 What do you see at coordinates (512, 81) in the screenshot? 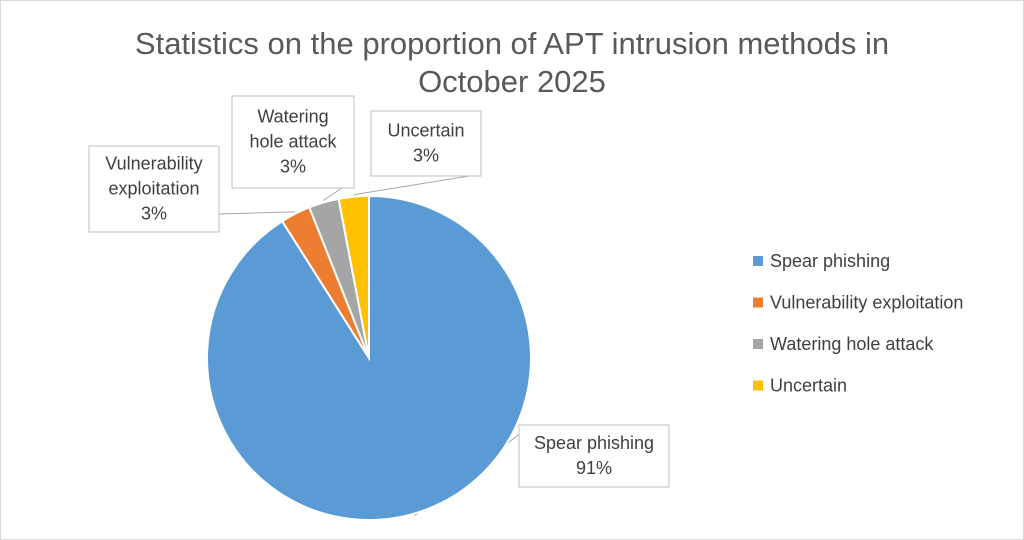
I see `chart-title-line: October 2025` at bounding box center [512, 81].